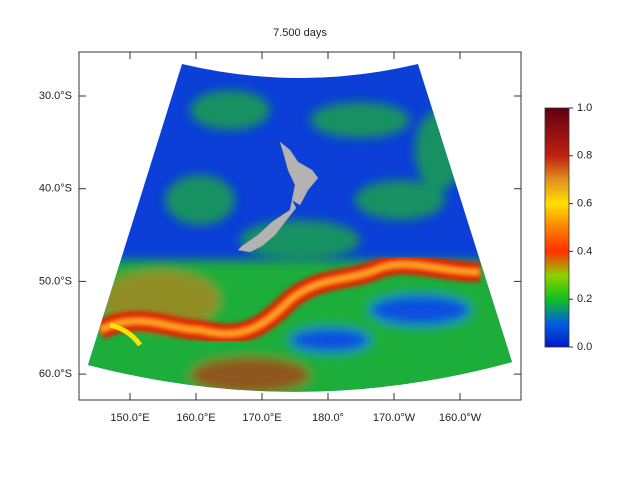 This screenshot has width=640, height=478. I want to click on lon-label: 170.0°E, so click(261, 418).